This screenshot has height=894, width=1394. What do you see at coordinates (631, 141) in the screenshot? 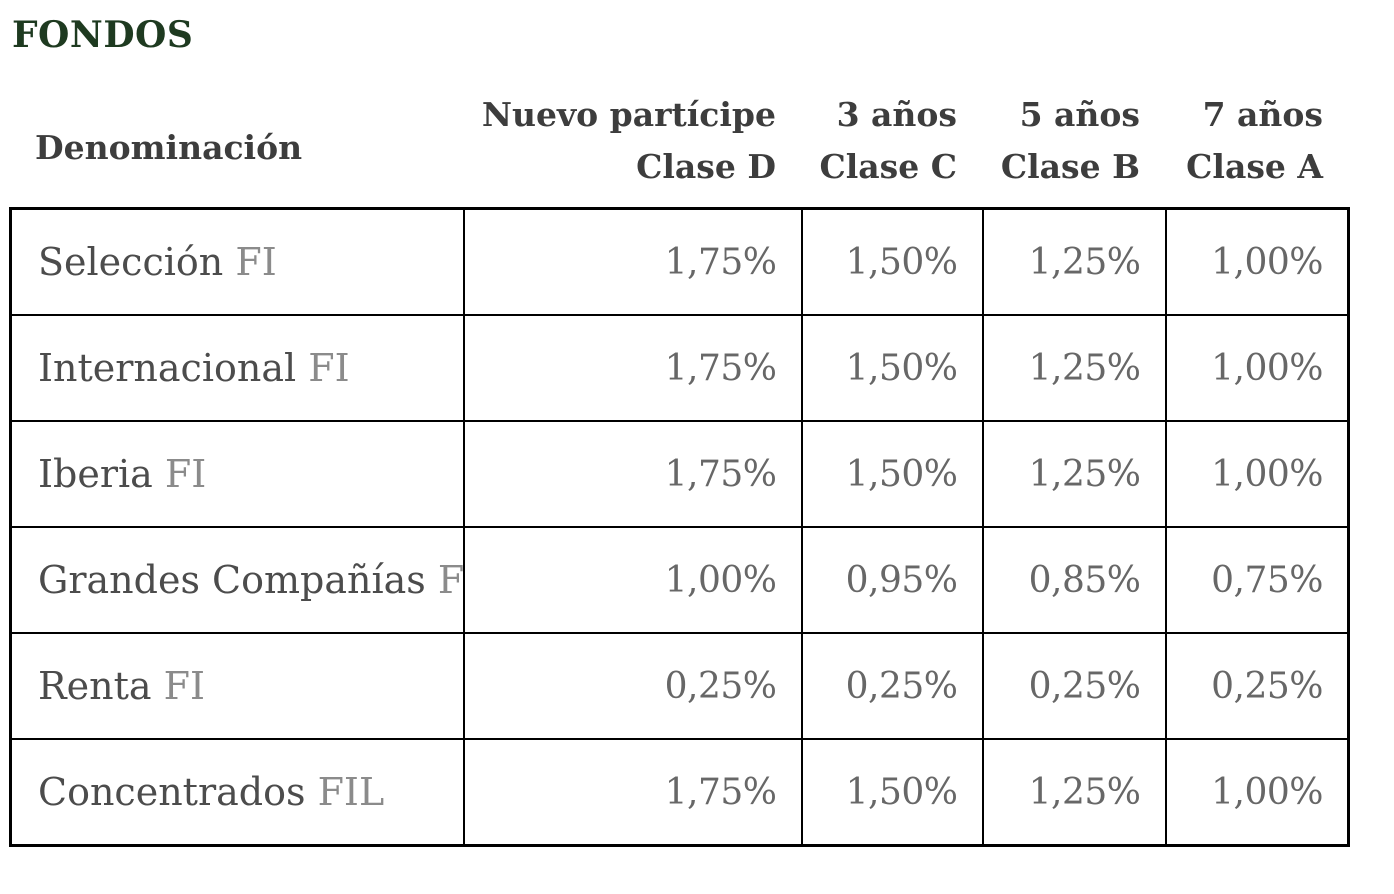
I see `column-header-nuevo-participe-clase-d: Nuevo partícipe Clase D` at bounding box center [631, 141].